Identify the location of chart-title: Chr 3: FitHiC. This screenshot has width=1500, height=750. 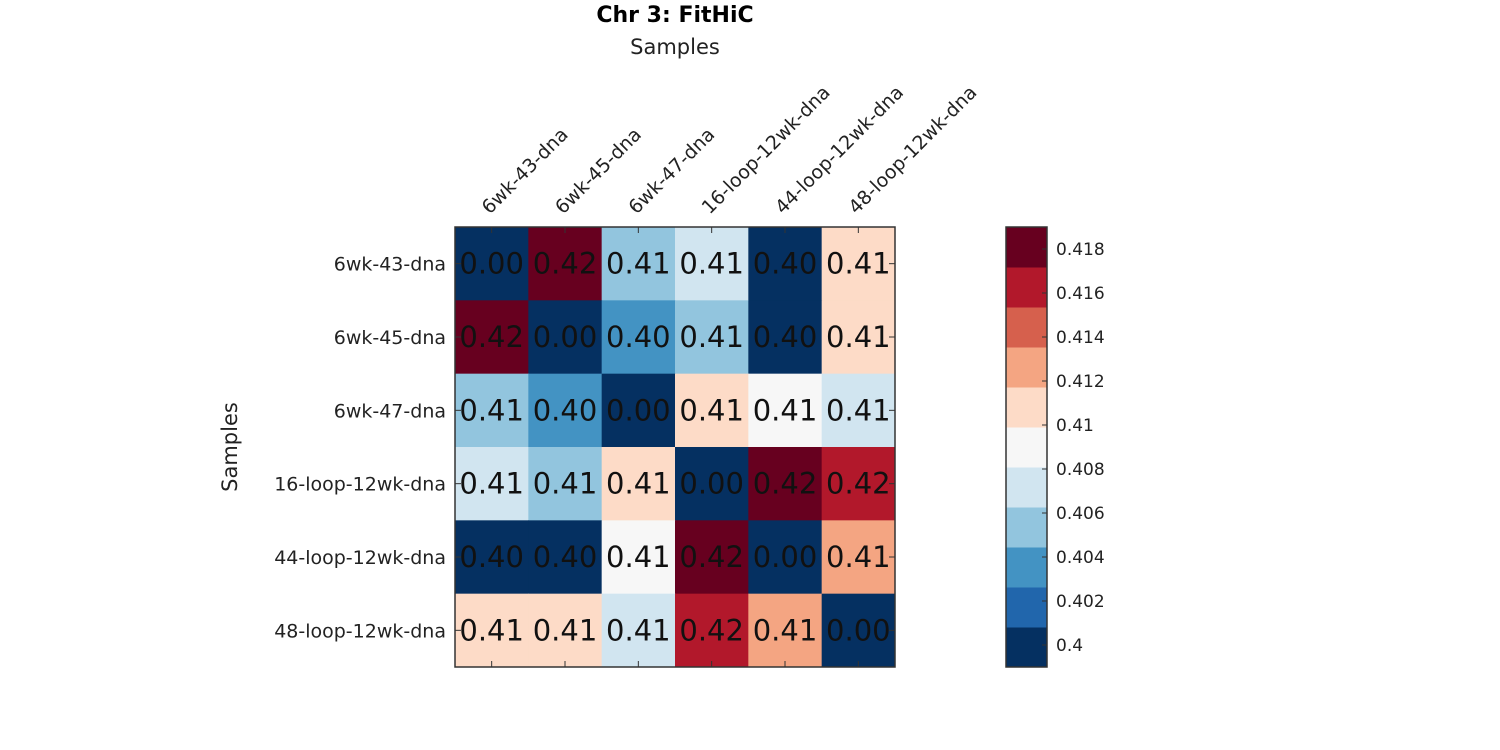
(674, 15).